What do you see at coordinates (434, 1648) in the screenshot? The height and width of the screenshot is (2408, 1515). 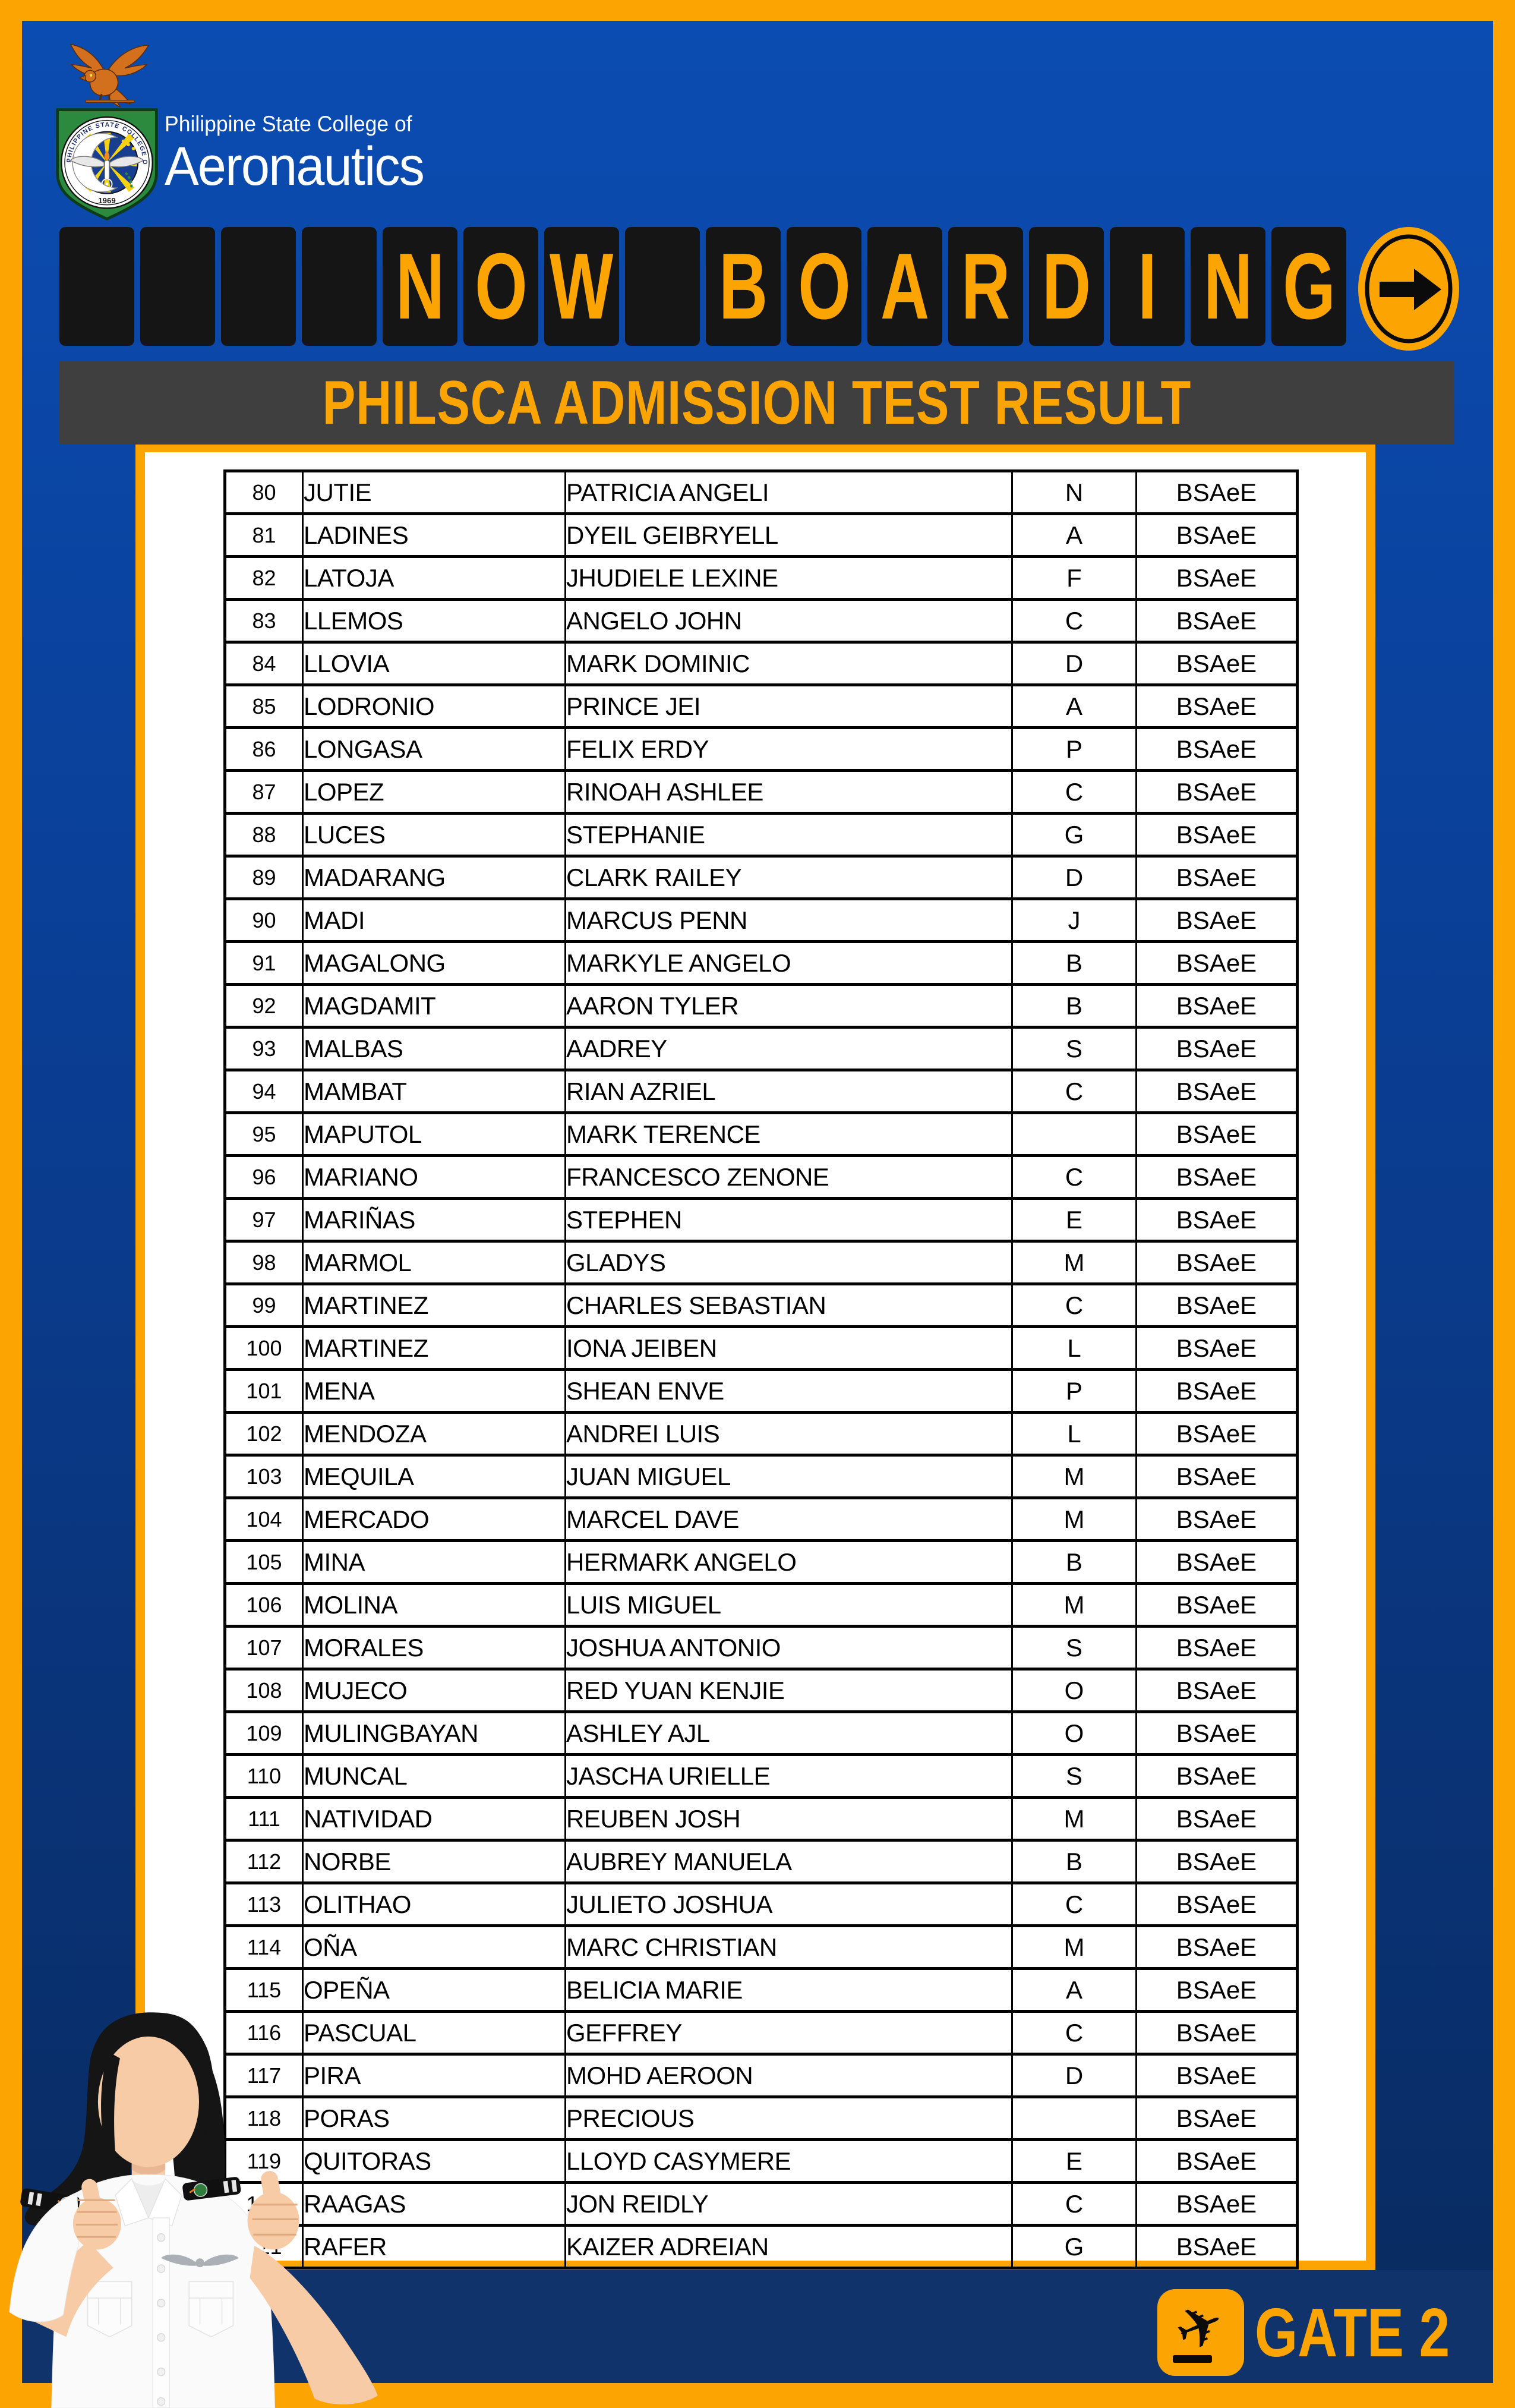 I see `cell-last-name: MORALES` at bounding box center [434, 1648].